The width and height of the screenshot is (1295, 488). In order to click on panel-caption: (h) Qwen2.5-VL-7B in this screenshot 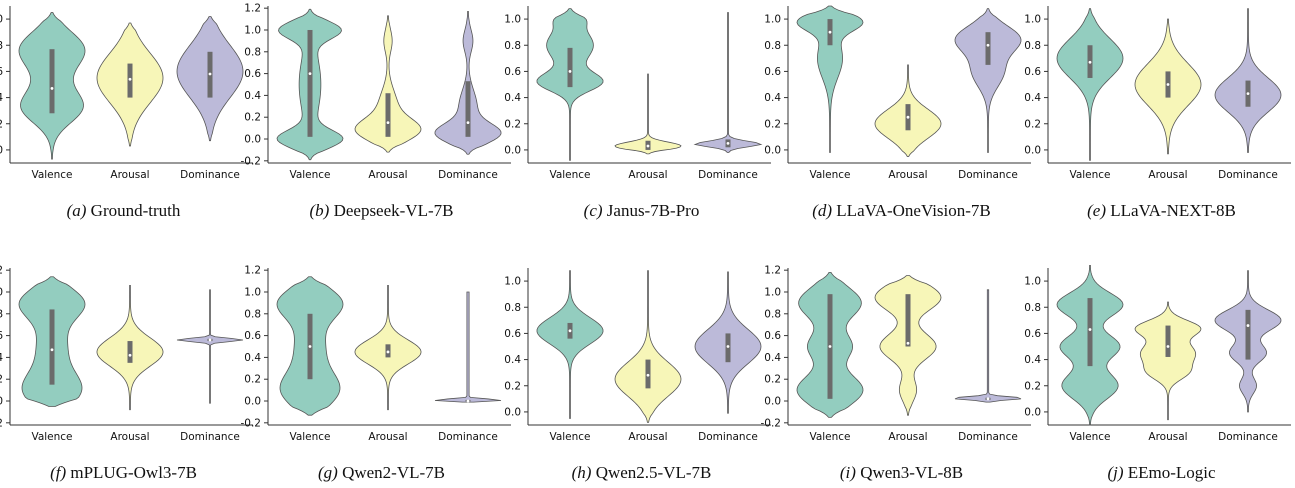, I will do `click(642, 472)`.